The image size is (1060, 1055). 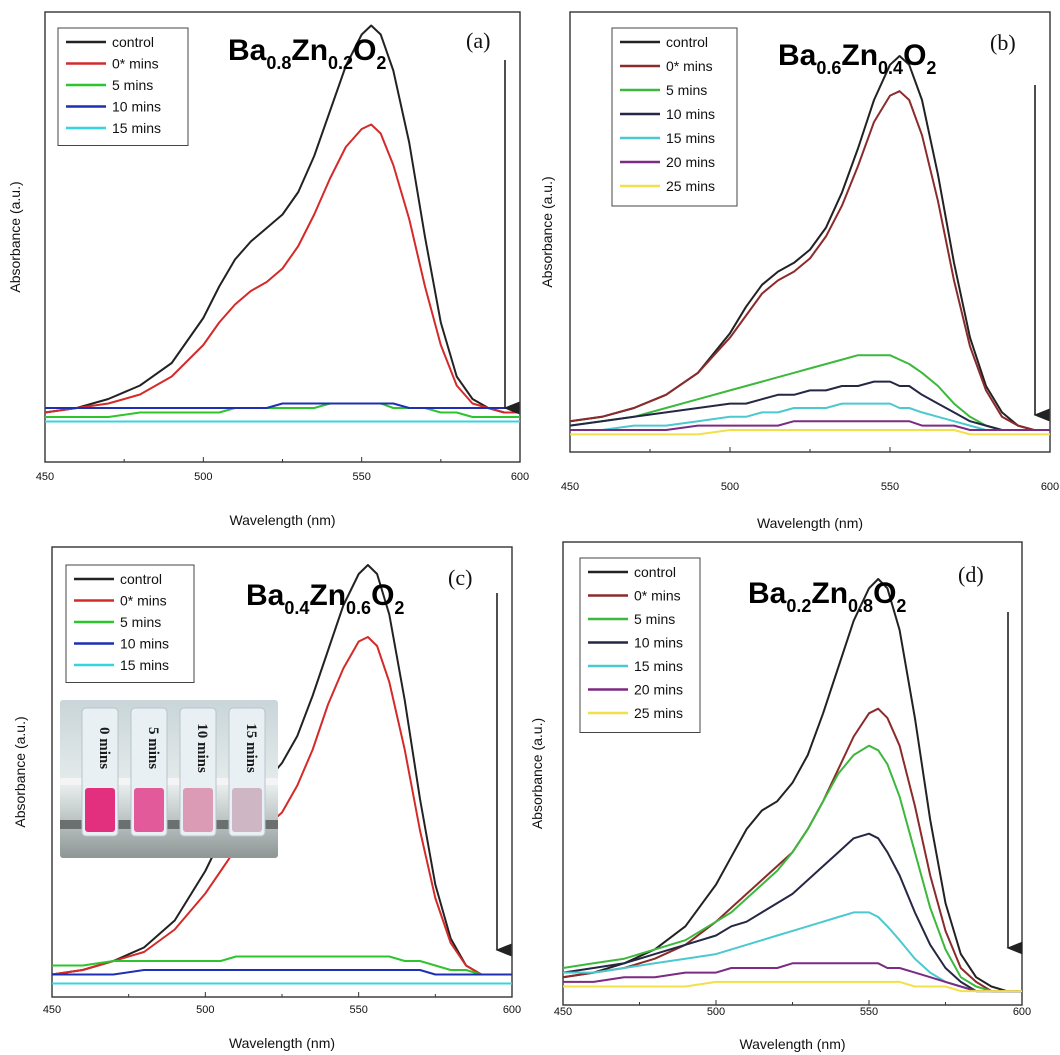 What do you see at coordinates (971, 574) in the screenshot?
I see `panel-tag: (d)` at bounding box center [971, 574].